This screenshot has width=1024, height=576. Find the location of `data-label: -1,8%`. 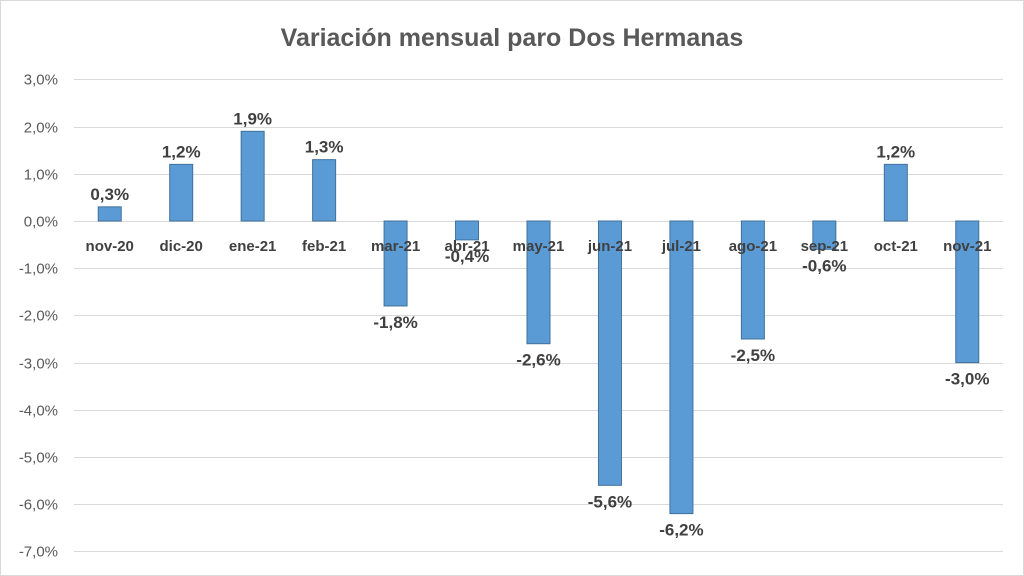

data-label: -1,8% is located at coordinates (395, 322).